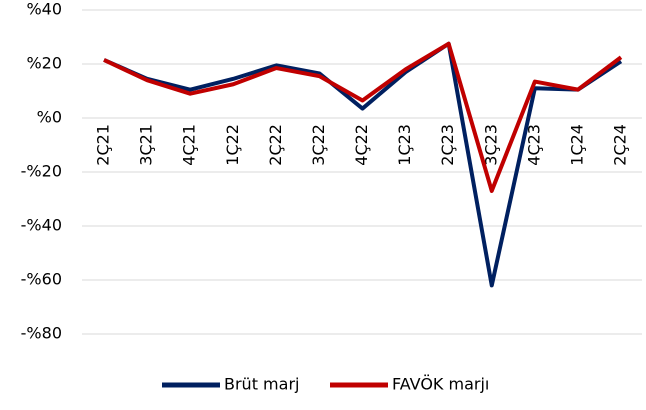 Image resolution: width=646 pixels, height=410 pixels. Describe the element at coordinates (146, 145) in the screenshot. I see `x-tick-label: 3Ç21` at that location.